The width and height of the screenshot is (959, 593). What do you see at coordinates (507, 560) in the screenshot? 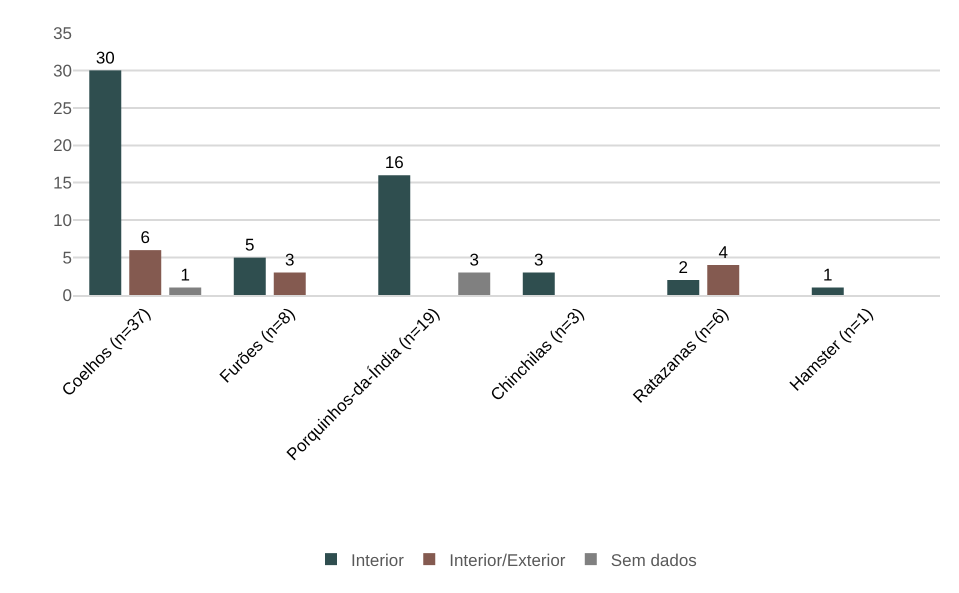
I see `legend-label: Interior/Exterior` at bounding box center [507, 560].